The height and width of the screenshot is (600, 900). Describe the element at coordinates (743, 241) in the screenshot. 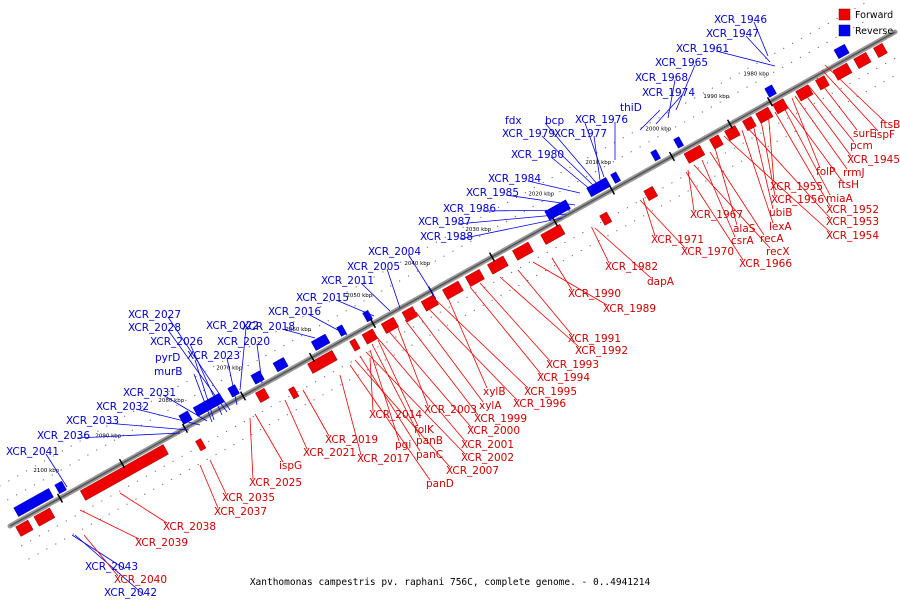

I see `forward-gene-label: csrA` at that location.